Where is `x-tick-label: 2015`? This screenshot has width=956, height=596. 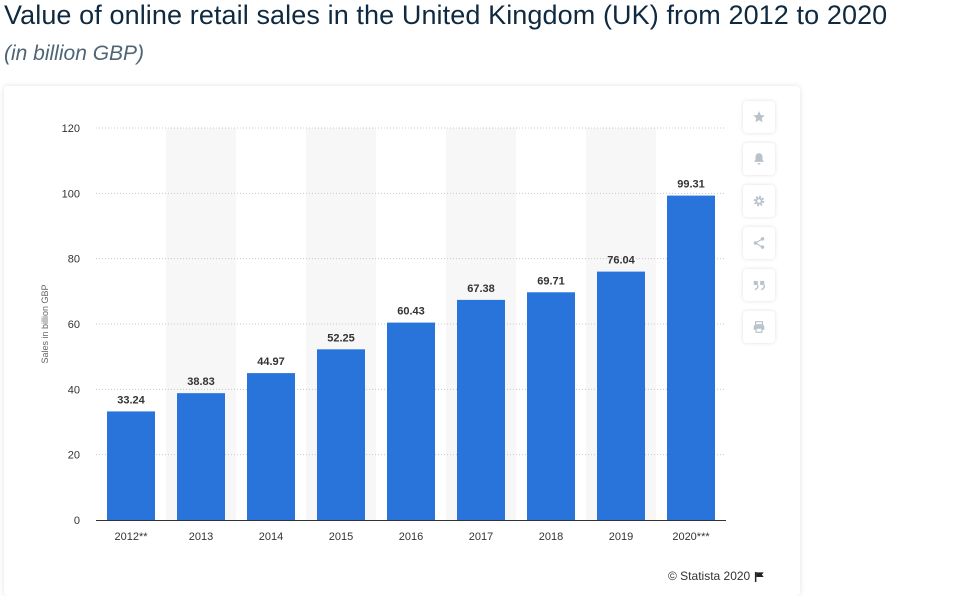 x-tick-label: 2015 is located at coordinates (341, 537).